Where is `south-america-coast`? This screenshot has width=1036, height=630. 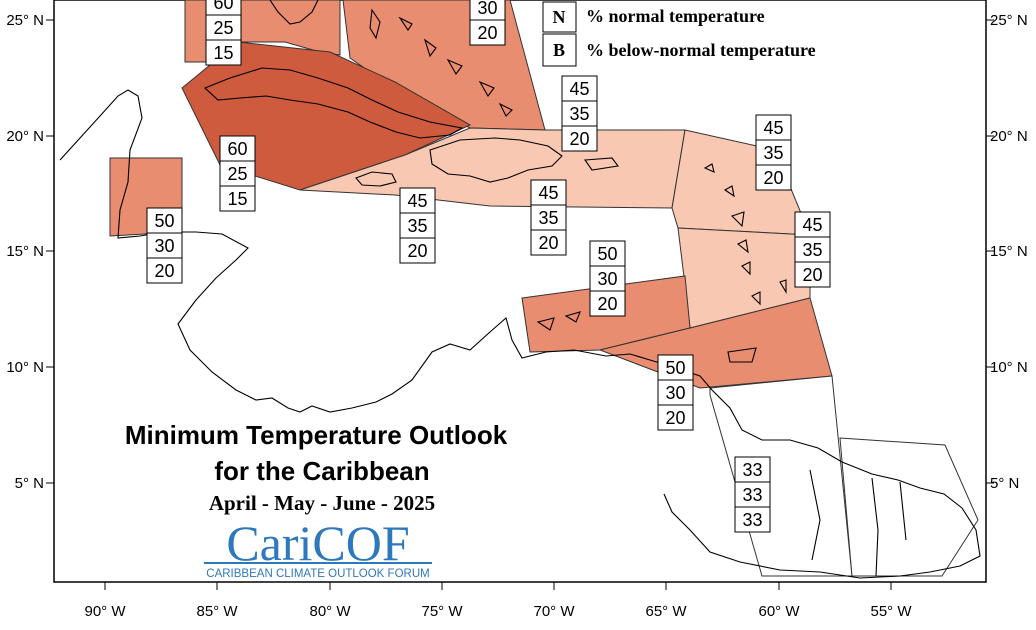
south-america-coast is located at coordinates (822, 484).